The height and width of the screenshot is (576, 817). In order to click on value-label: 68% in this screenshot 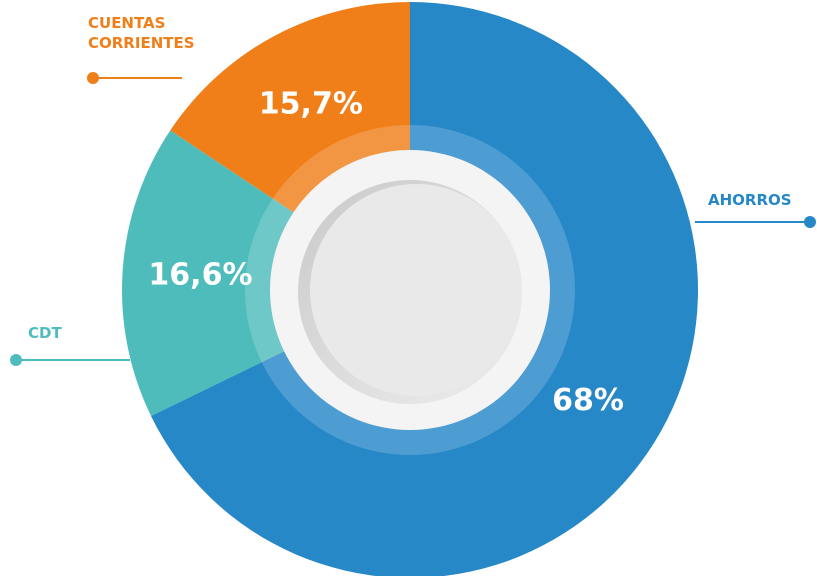, I will do `click(588, 400)`.